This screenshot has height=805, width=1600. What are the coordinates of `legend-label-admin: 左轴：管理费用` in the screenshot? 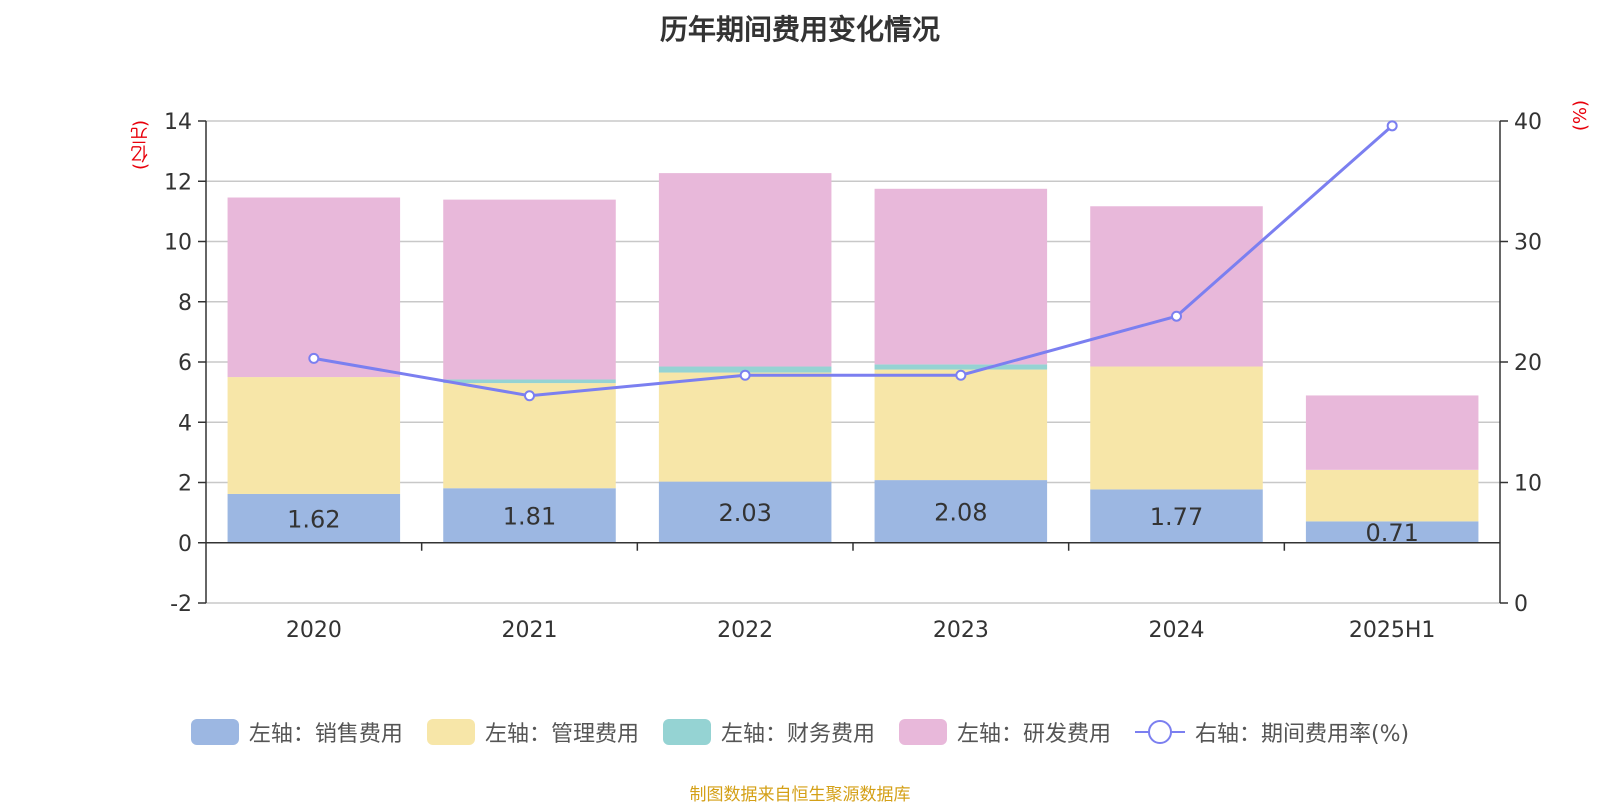 It's located at (561, 734).